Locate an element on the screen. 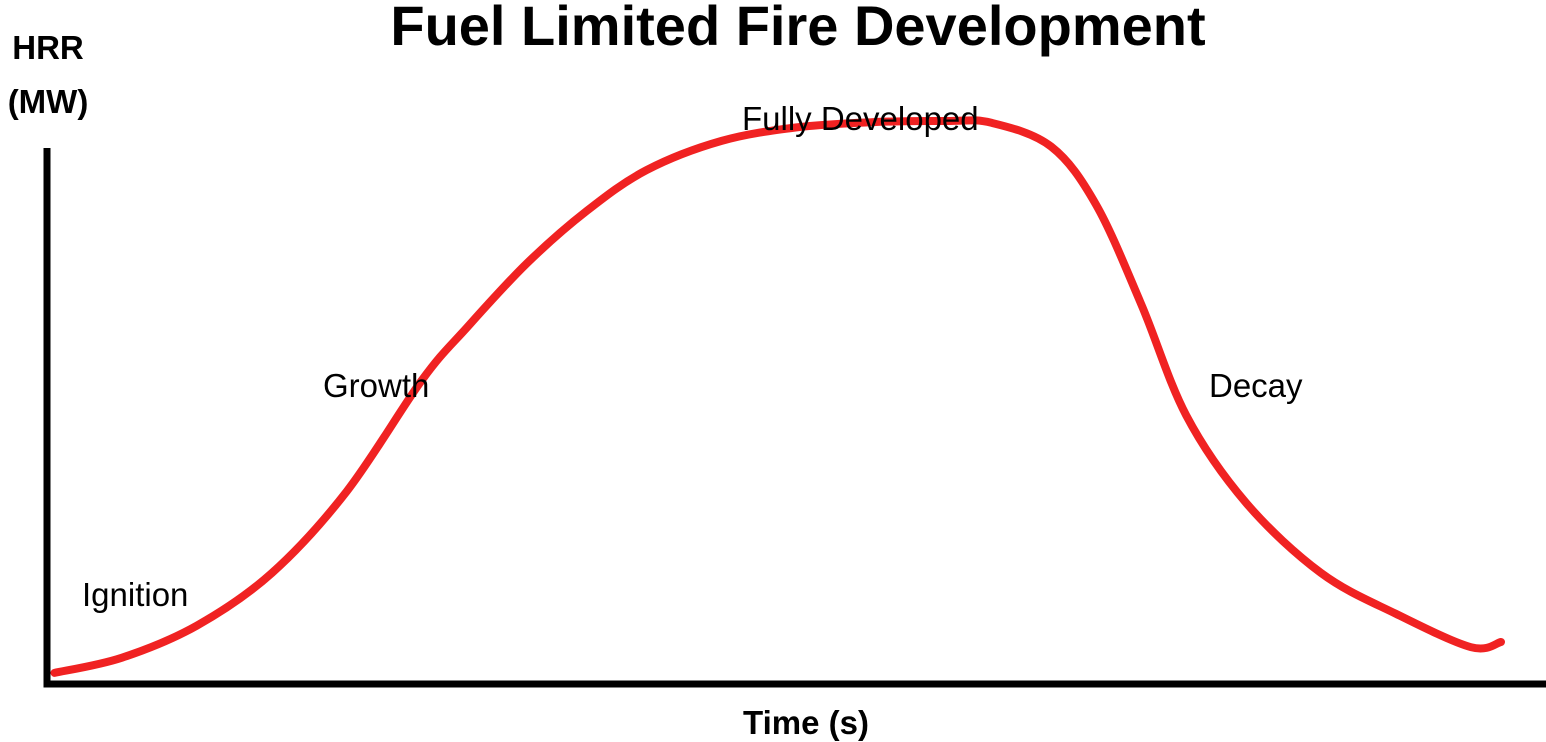 This screenshot has height=742, width=1546. annotation-fully-developed: Fully Developed is located at coordinates (860, 118).